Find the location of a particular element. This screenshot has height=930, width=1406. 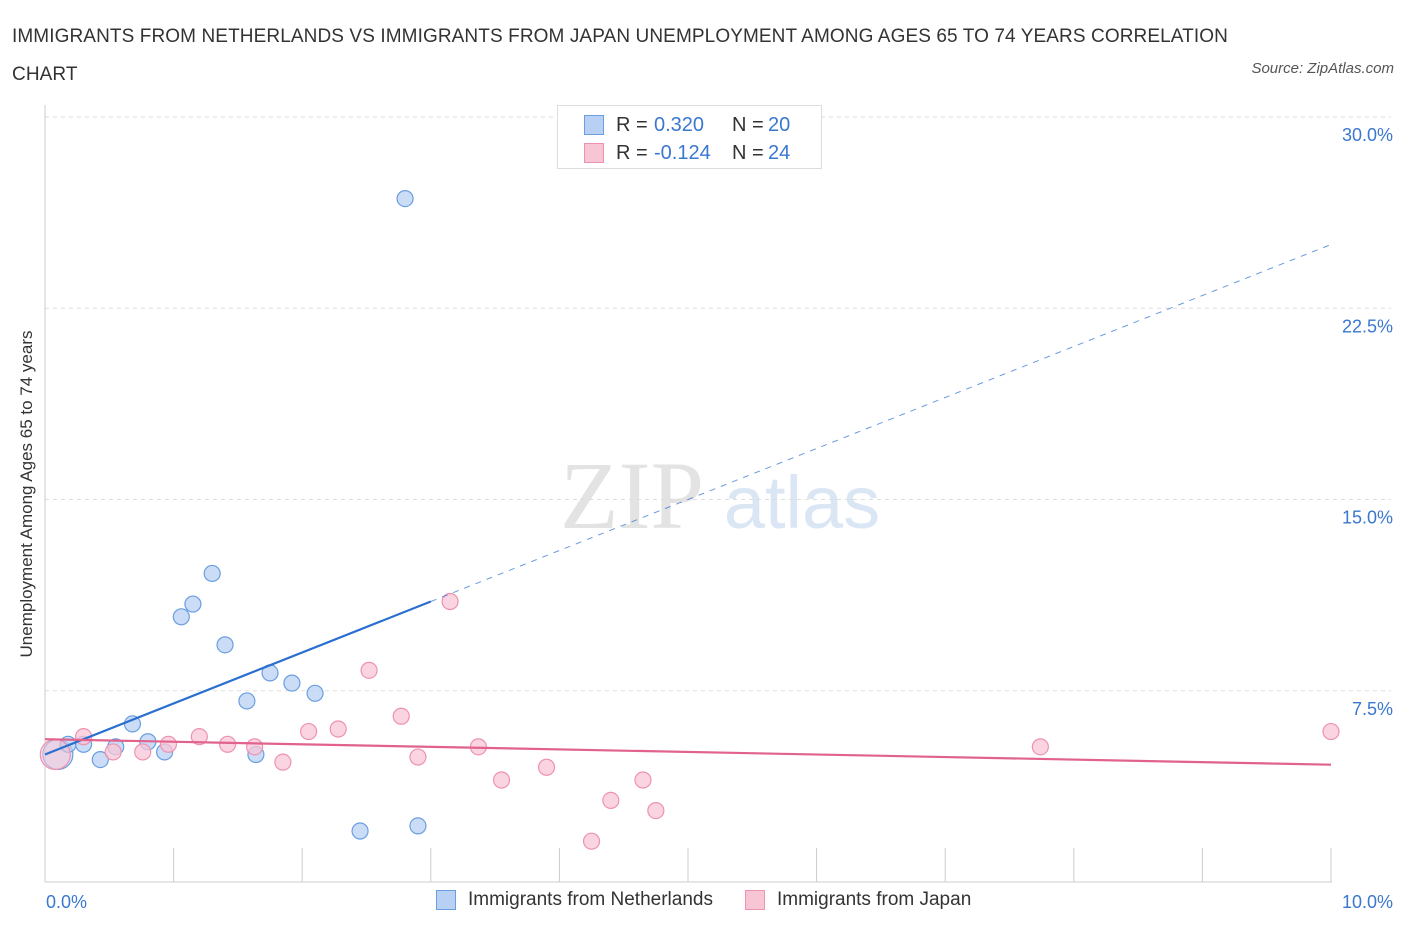

series-name-netherlands: Immigrants from Netherlands is located at coordinates (590, 899).